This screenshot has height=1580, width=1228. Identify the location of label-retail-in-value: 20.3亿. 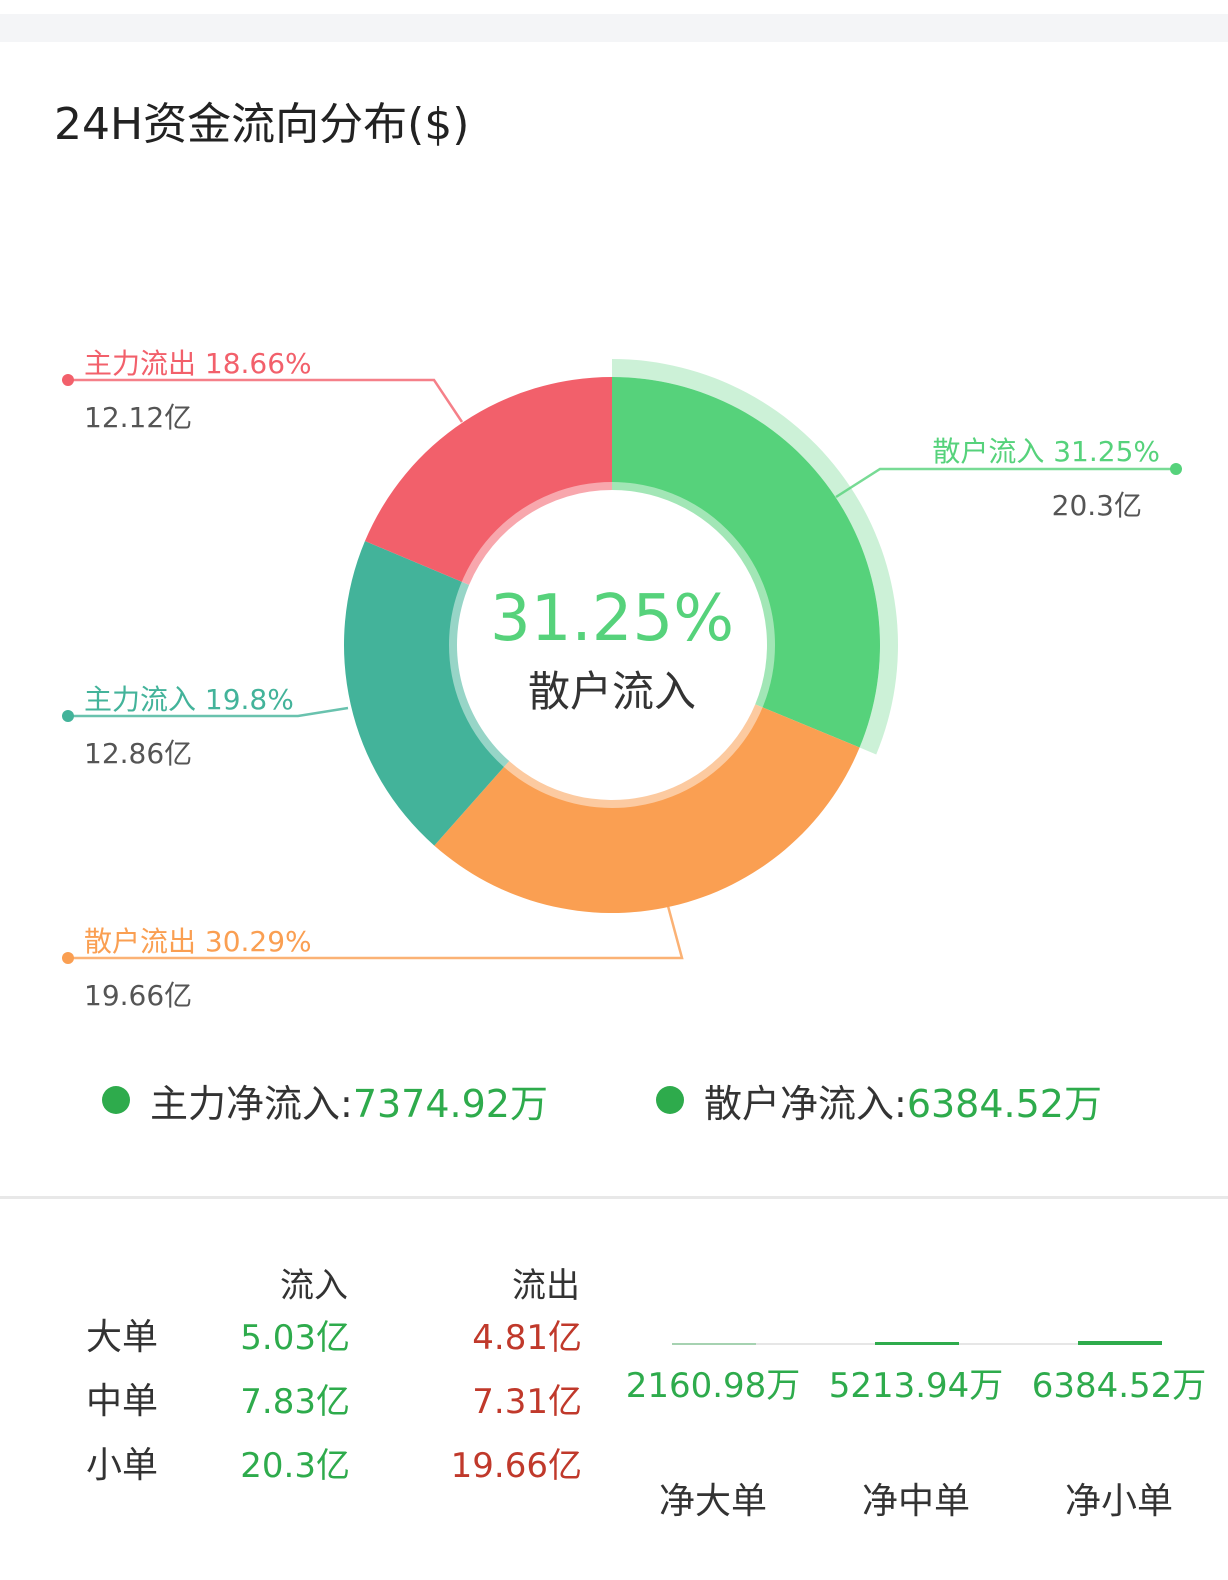
(1096, 505).